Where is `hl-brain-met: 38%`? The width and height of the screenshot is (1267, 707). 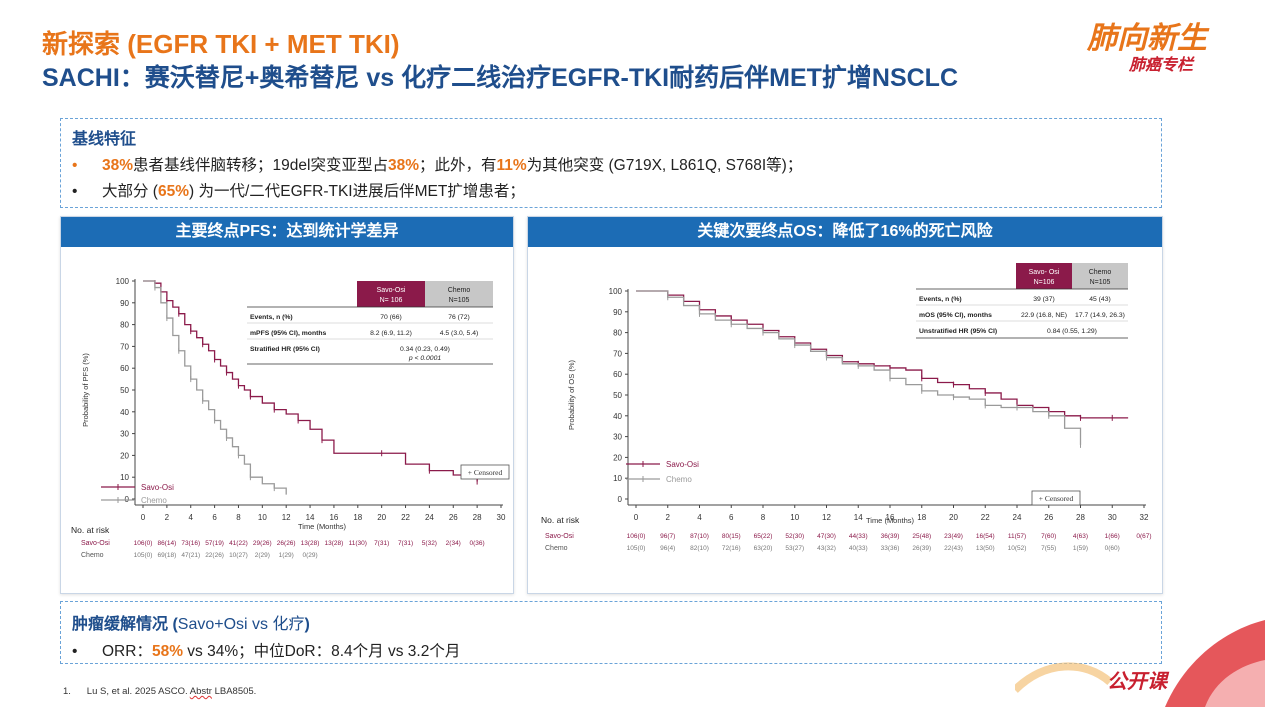 hl-brain-met: 38% is located at coordinates (118, 165).